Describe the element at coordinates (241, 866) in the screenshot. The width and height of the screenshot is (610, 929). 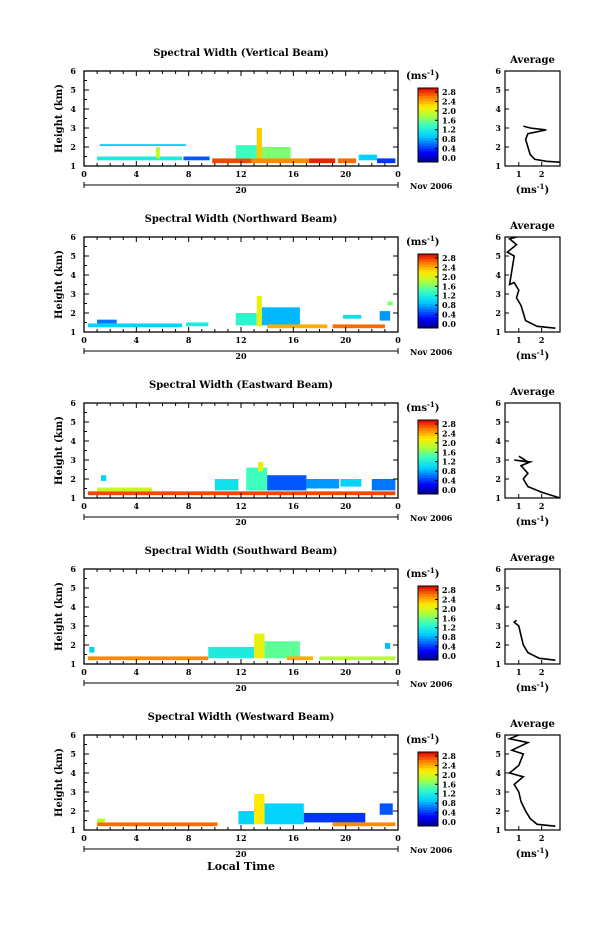
I see `x-axis-title: Local Time` at that location.